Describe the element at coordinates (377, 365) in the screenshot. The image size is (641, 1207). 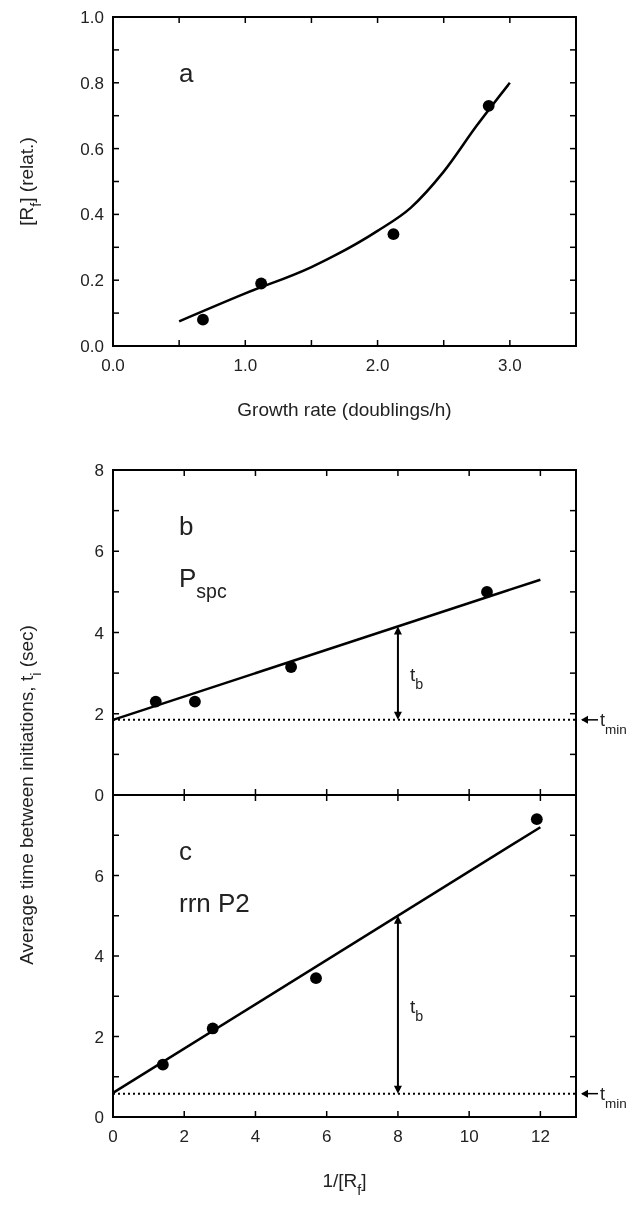
I see `x-tick-label: 2.0` at that location.